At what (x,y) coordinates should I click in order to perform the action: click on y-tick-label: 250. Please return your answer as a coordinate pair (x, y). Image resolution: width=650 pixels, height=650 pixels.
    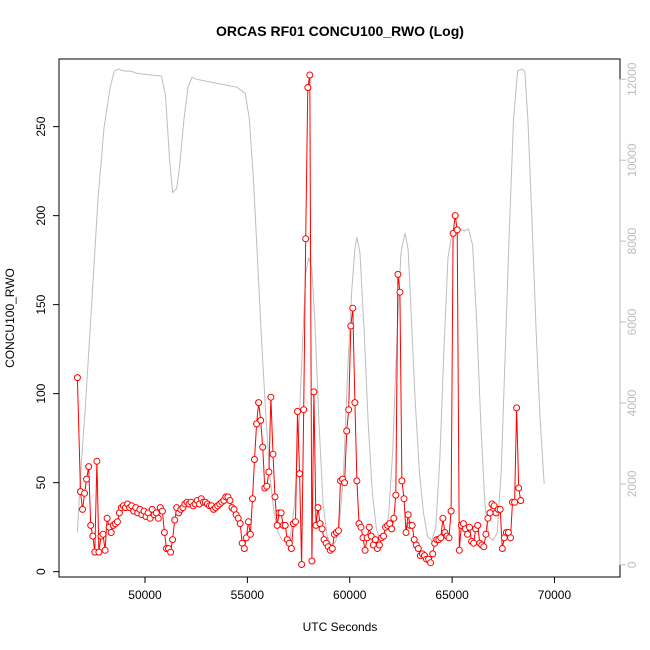
    Looking at the image, I should click on (41, 126).